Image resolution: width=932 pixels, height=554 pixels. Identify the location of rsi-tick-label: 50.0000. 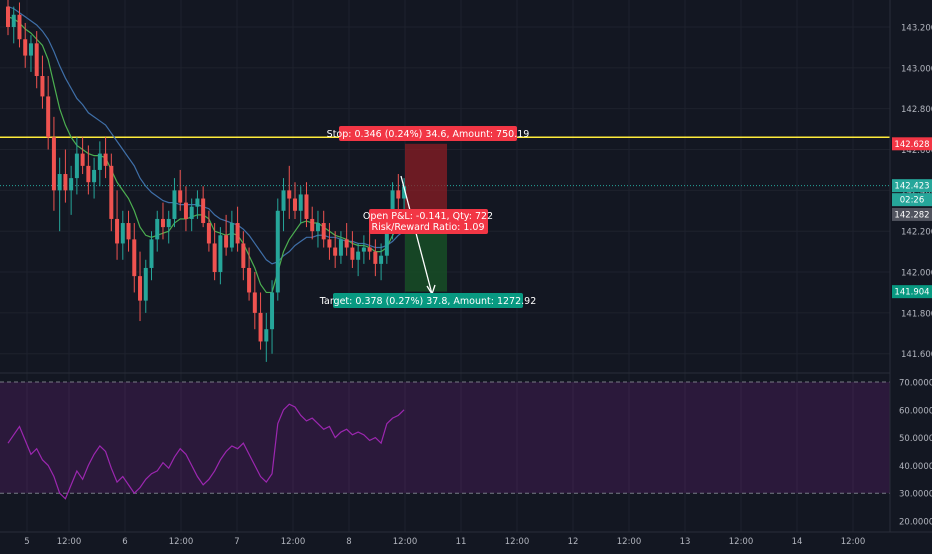
(915, 439).